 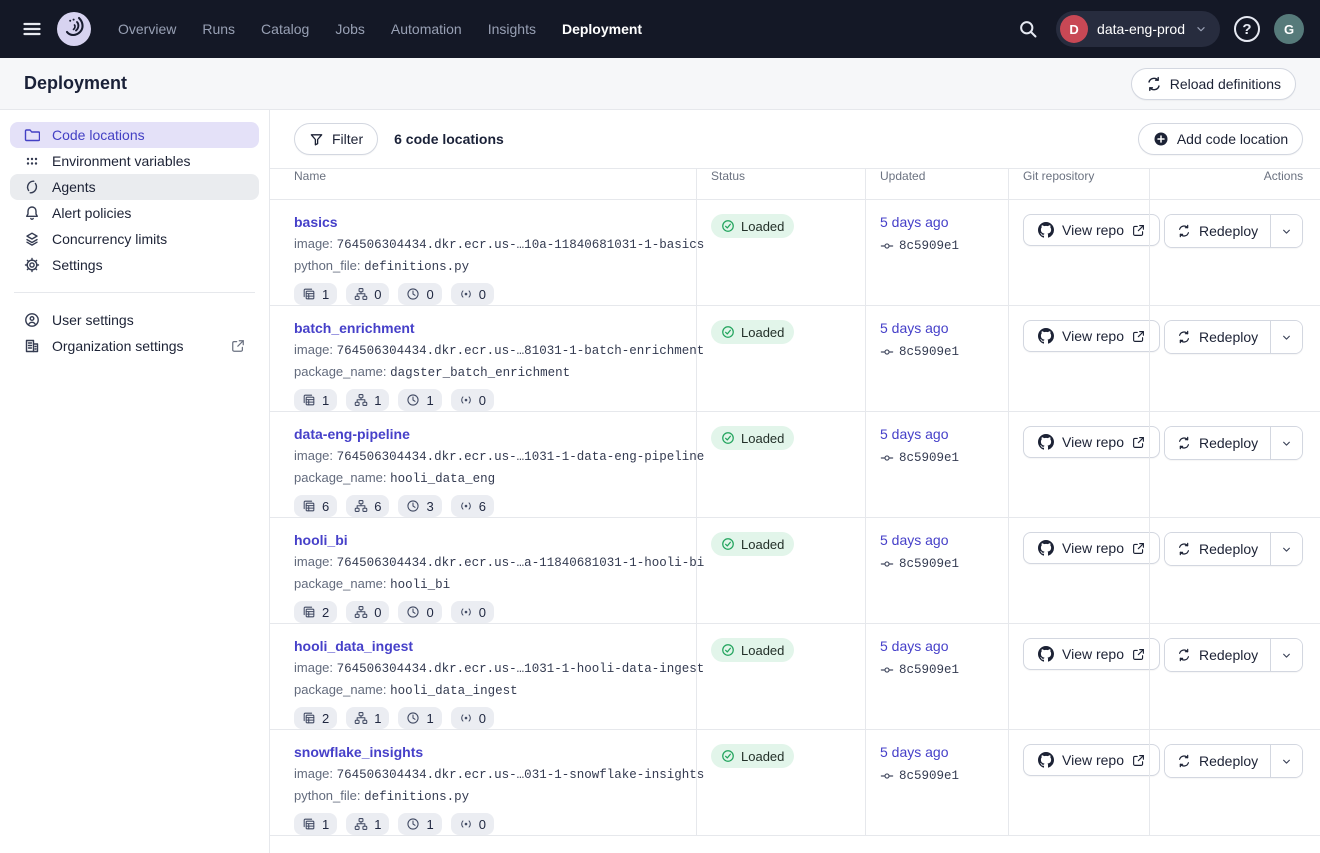 I want to click on add-code-location-button: Add code location, so click(x=1220, y=139).